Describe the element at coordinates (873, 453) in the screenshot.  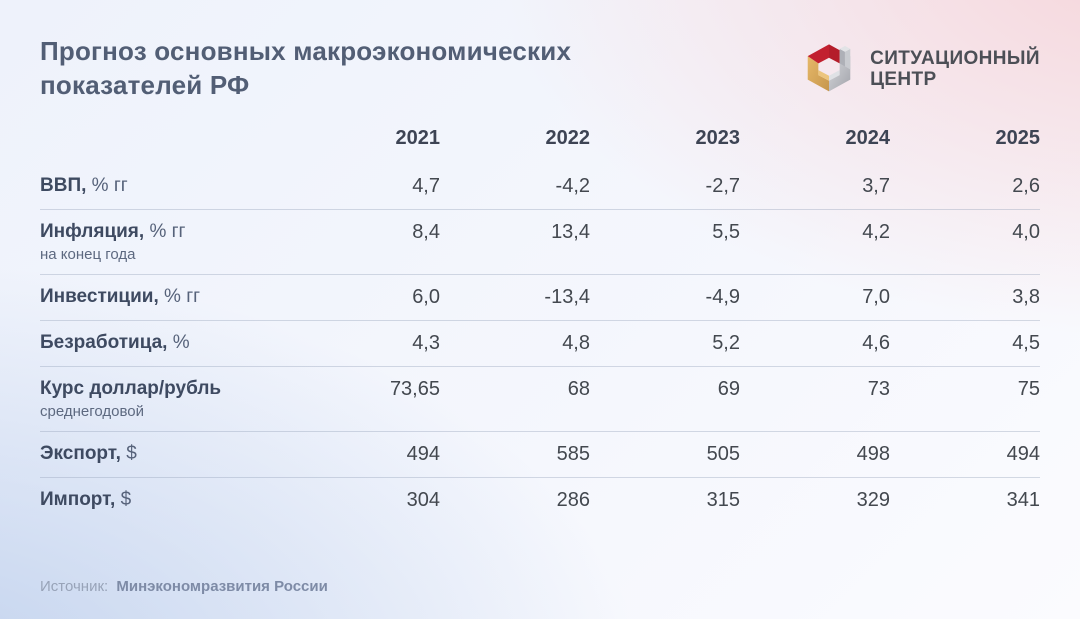
I see `value-cell: 498` at that location.